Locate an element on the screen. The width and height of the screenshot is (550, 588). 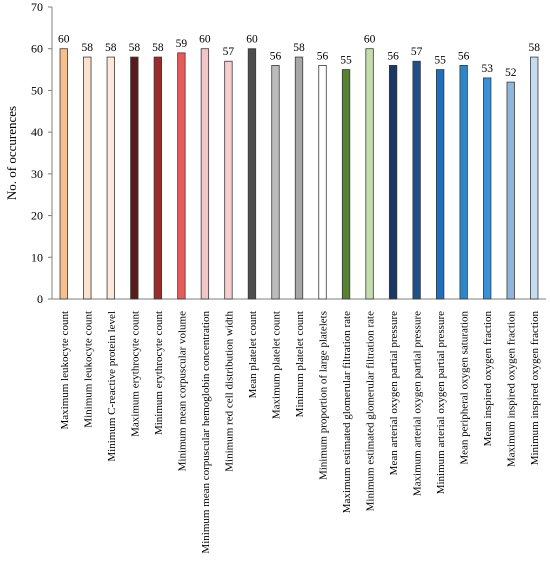
y-tick-label: 40 is located at coordinates (37, 132).